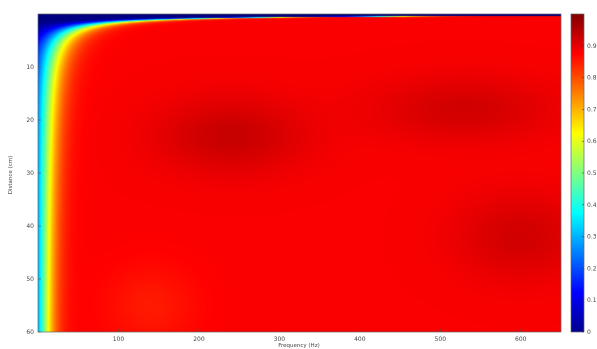 The image size is (597, 349). What do you see at coordinates (592, 173) in the screenshot?
I see `colorbar-tick-label: 0.5` at bounding box center [592, 173].